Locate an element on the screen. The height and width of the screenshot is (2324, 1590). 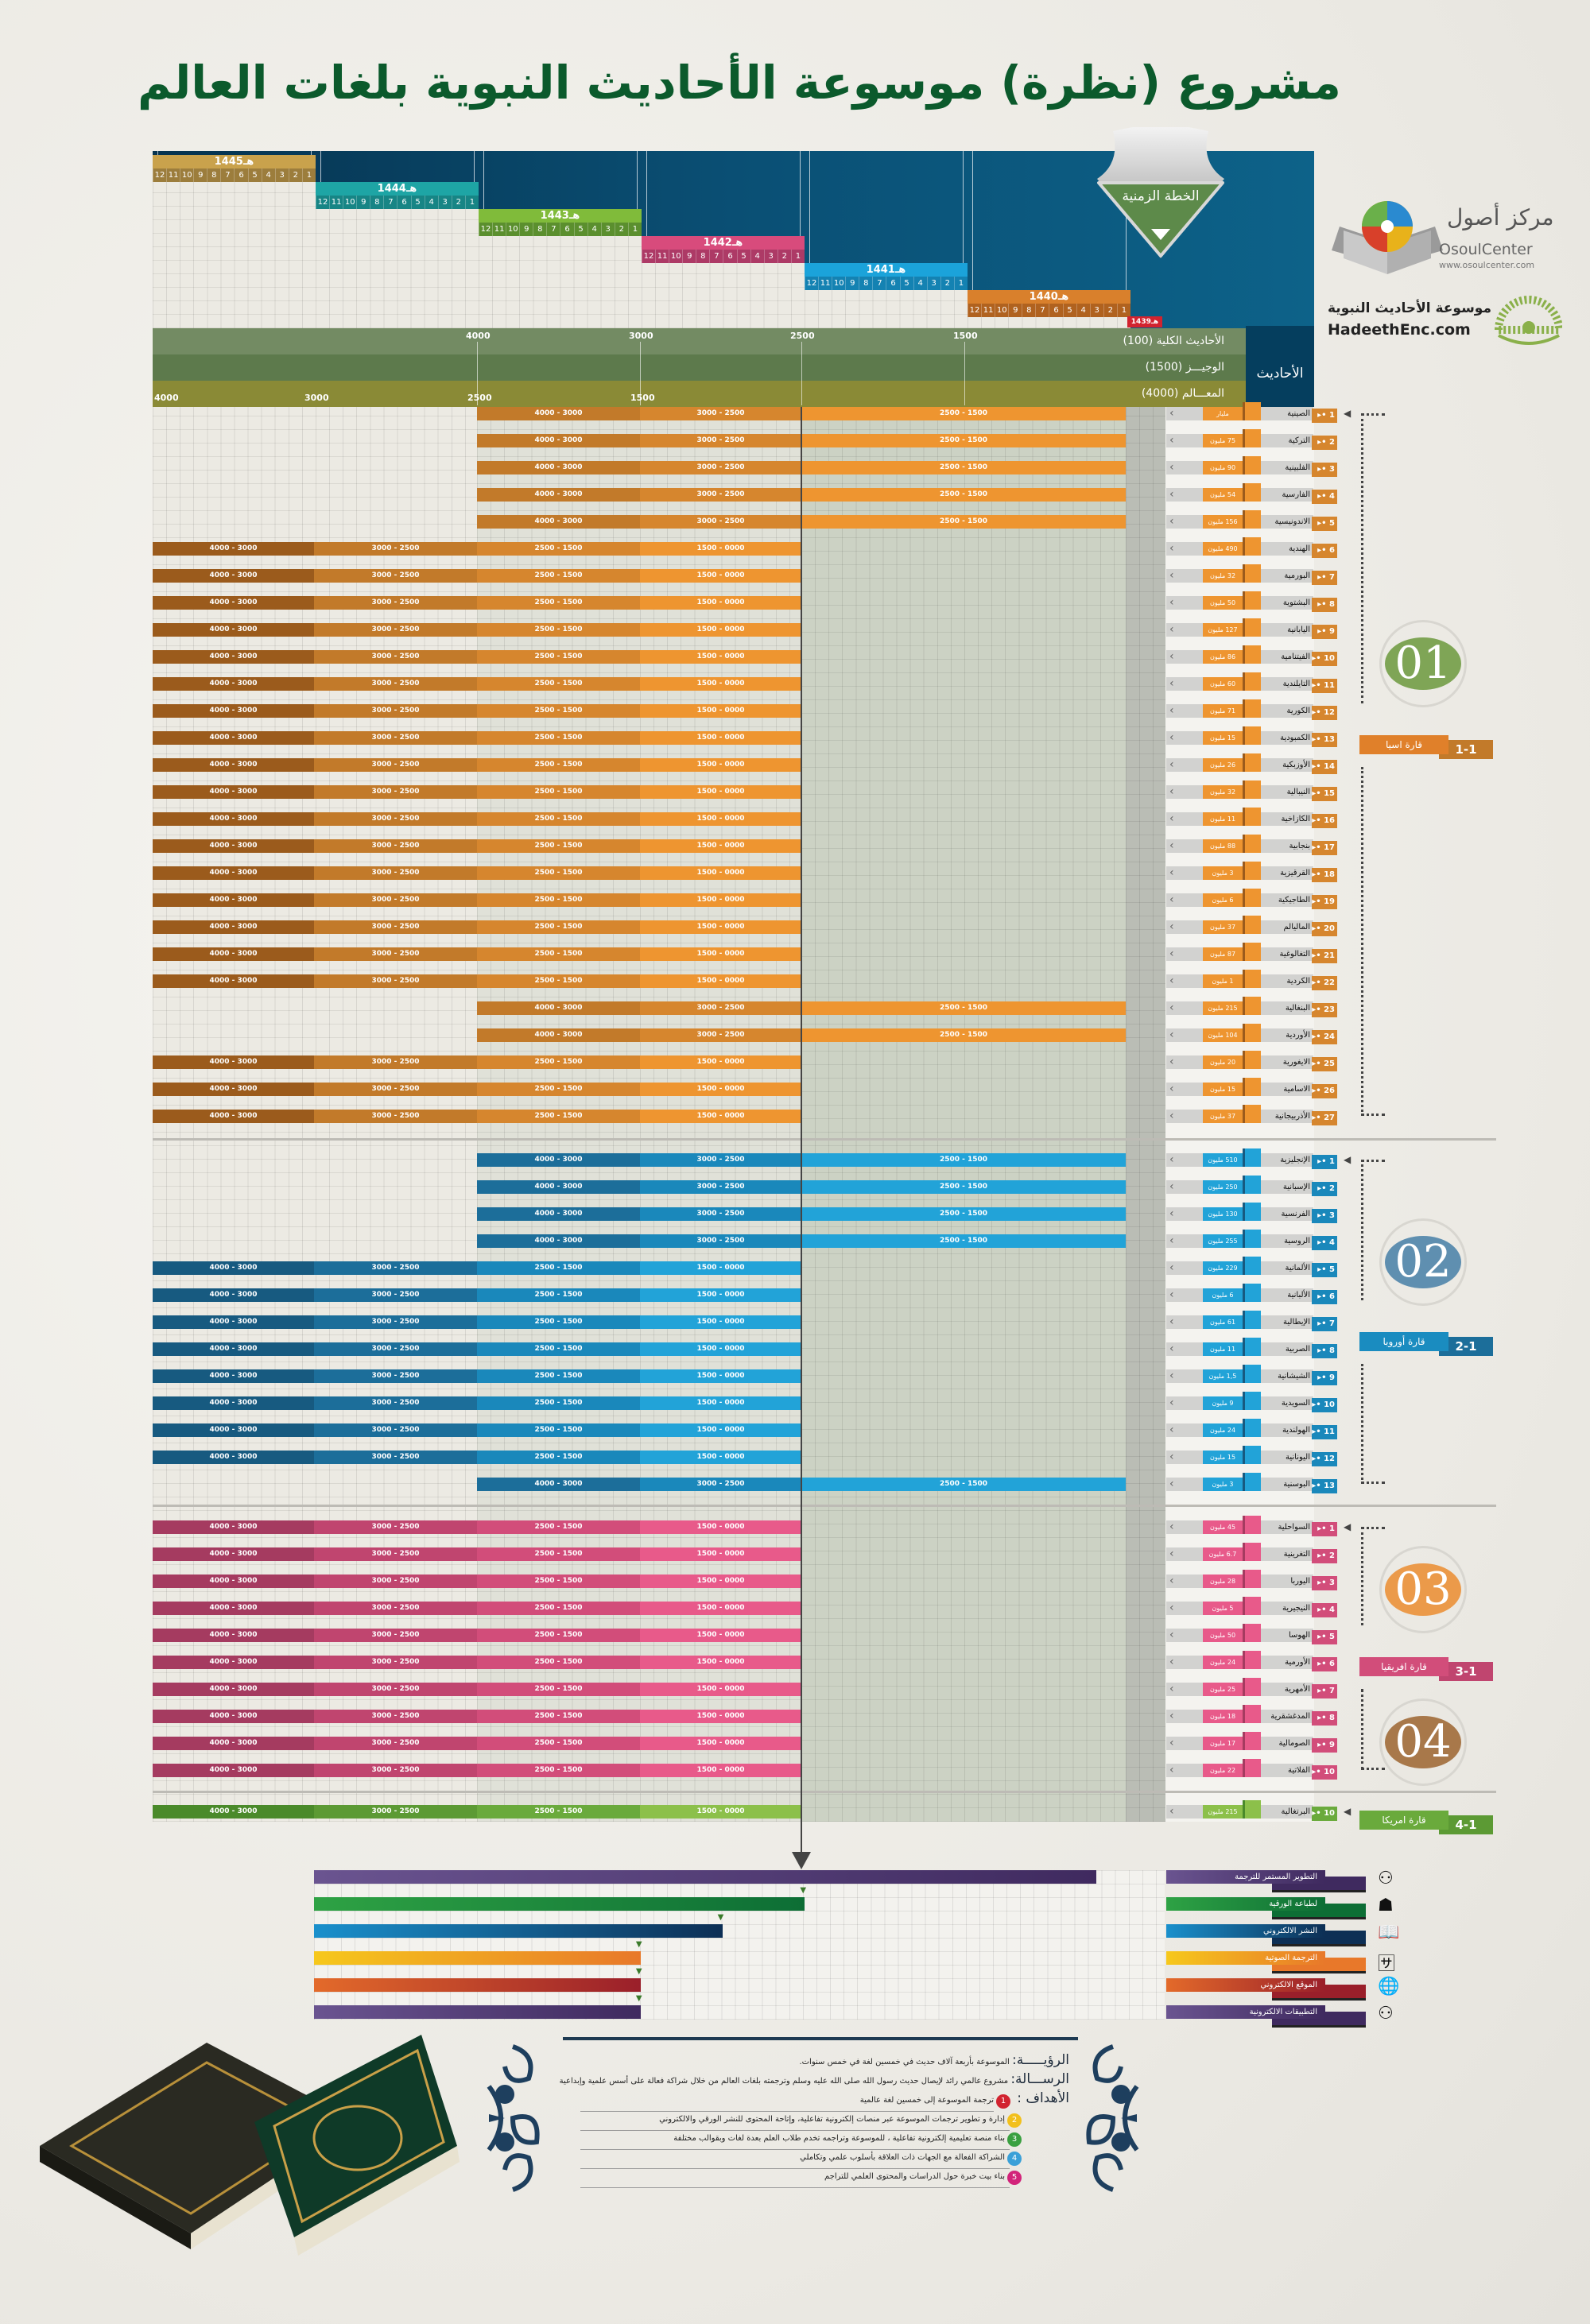
speakers-badge: 61 مليون is located at coordinates (1223, 1322).